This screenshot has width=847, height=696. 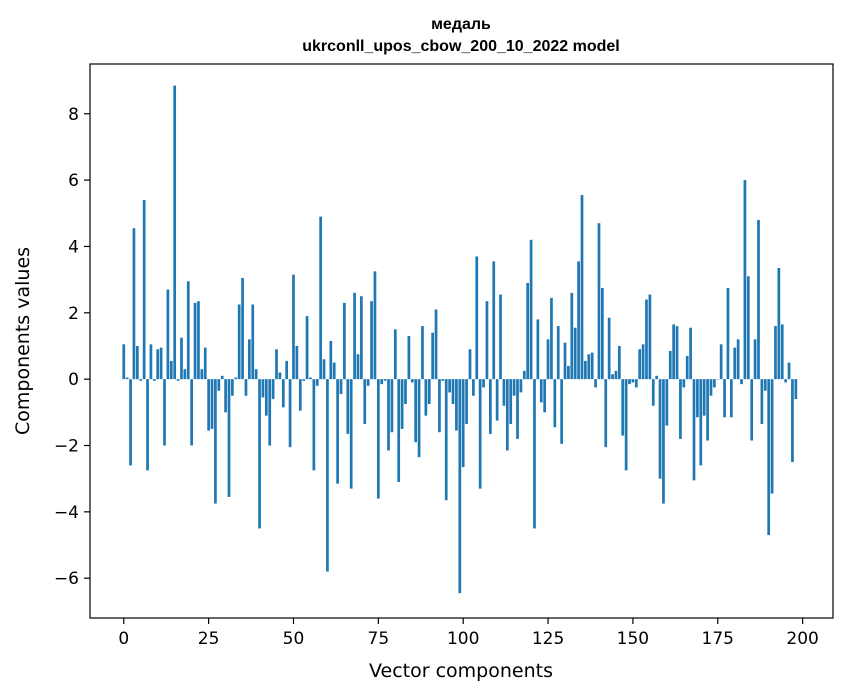 I want to click on chart-subtitle: ukrconll_upos_cbow_200_10_2022 model, so click(x=460, y=46).